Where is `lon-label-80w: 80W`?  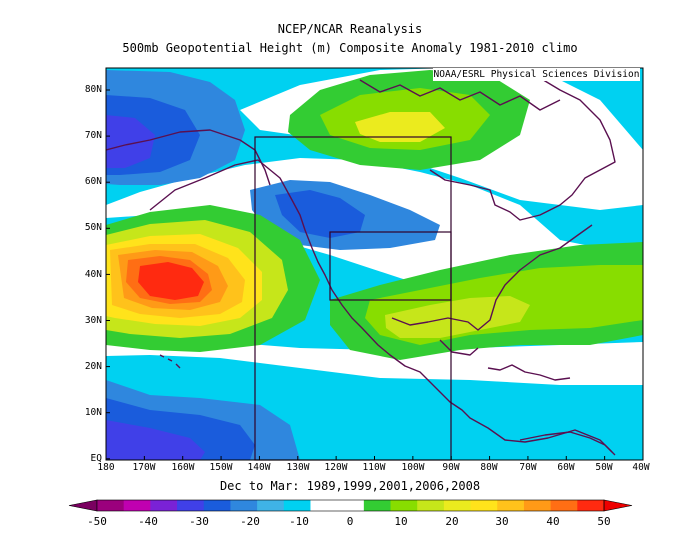 lon-label-80w: 80W is located at coordinates (489, 467).